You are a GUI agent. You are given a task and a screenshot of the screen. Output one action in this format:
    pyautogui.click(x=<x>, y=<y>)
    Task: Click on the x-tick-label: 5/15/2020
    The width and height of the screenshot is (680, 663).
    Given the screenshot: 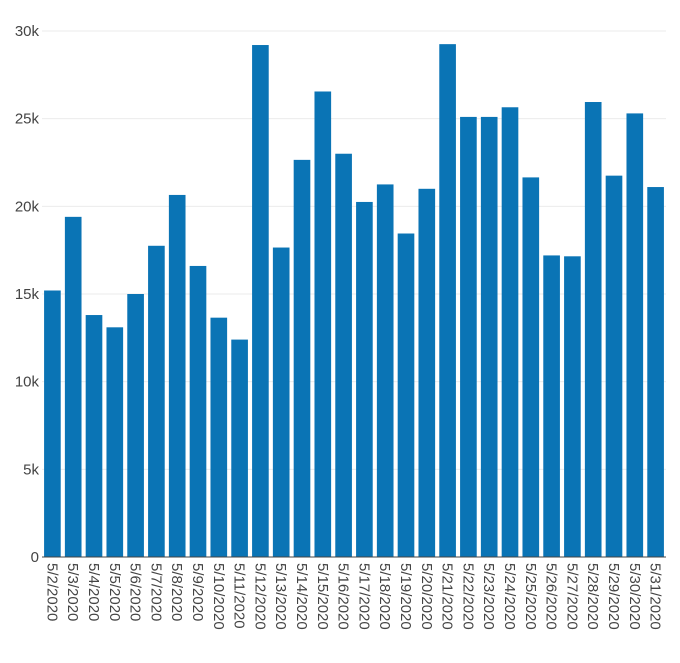 What is the action you would take?
    pyautogui.click(x=322, y=596)
    